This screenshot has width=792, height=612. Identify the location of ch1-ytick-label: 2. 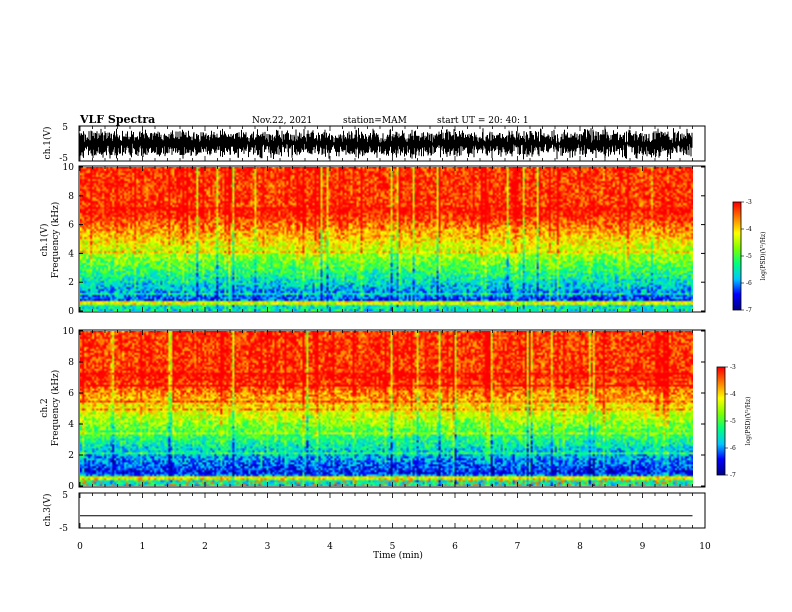
(71, 283).